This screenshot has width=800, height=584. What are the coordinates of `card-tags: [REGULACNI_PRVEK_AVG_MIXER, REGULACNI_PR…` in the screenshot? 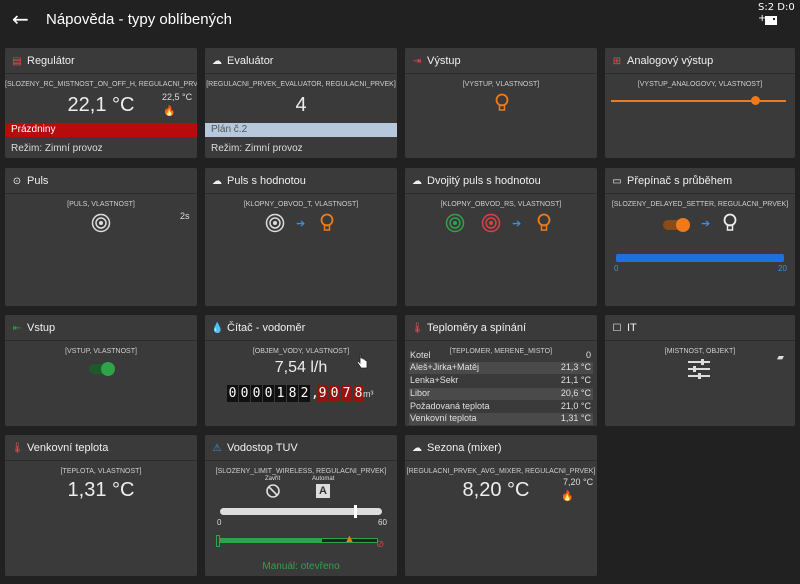 It's located at (501, 471).